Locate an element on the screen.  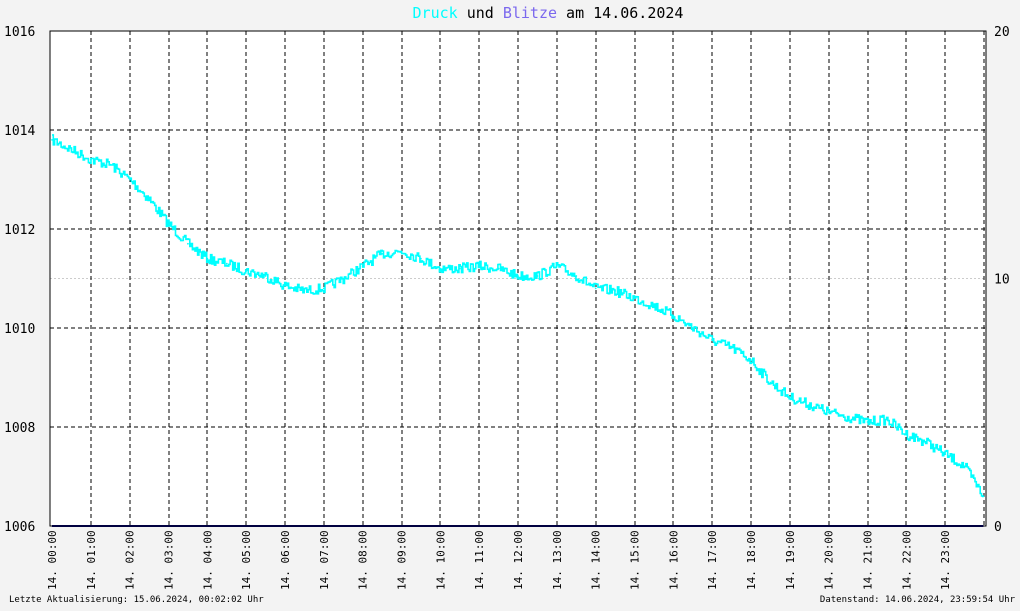
chart-title: Druck und Blitze am 14.06.2024 is located at coordinates (548, 13).